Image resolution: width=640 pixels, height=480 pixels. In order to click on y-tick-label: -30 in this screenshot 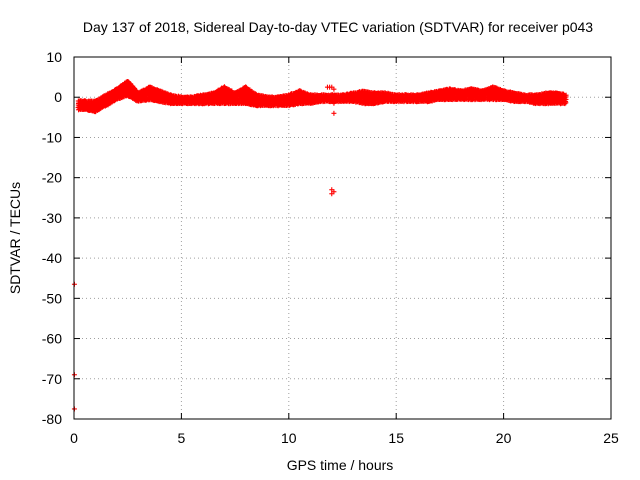, I will do `click(52, 218)`.